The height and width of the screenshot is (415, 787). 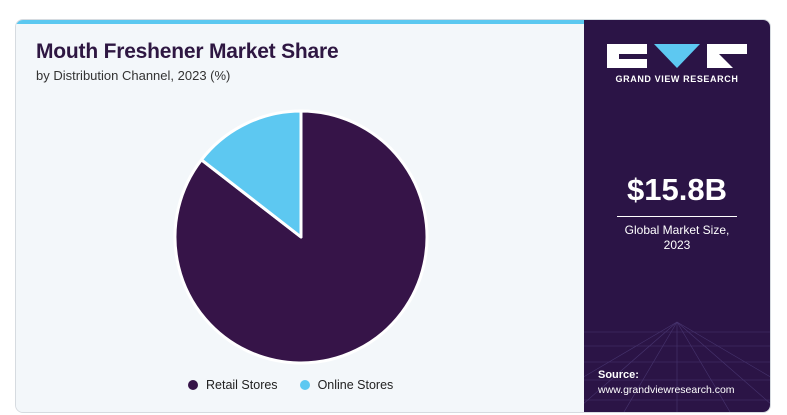 What do you see at coordinates (300, 22) in the screenshot?
I see `accent-bar` at bounding box center [300, 22].